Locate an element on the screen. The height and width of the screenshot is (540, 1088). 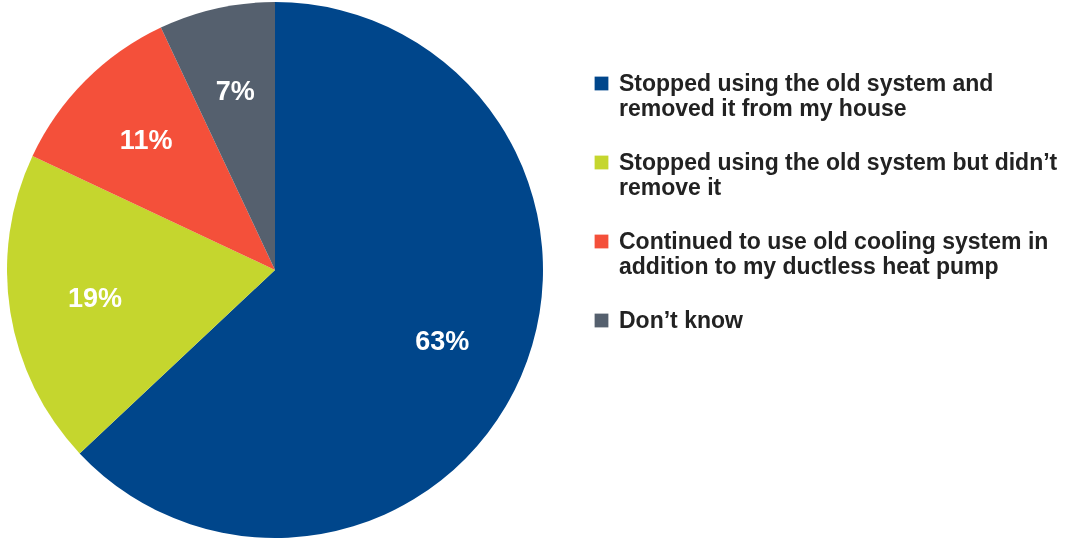
legend-label: Continued to use old cooling system in addition to my ductless heat pump is located at coordinates (834, 253).